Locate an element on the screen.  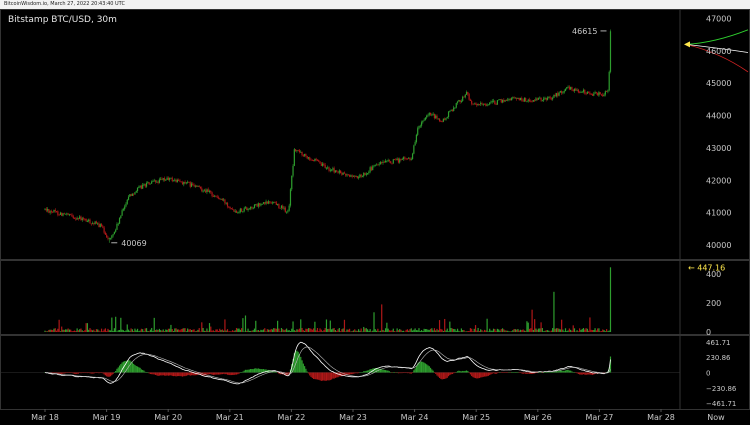
time-tick-label: Mar 18 is located at coordinates (45, 417).